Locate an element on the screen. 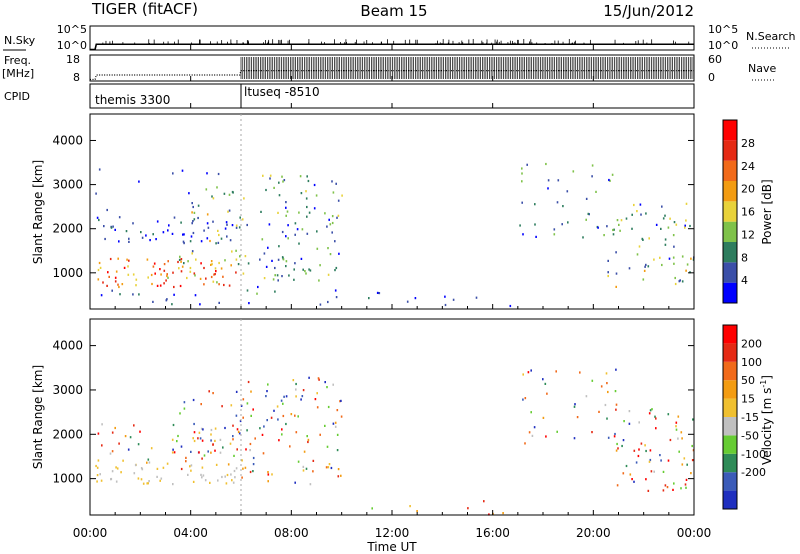 The image size is (800, 554). noise-left-tick-top: 10^5 is located at coordinates (72, 29).